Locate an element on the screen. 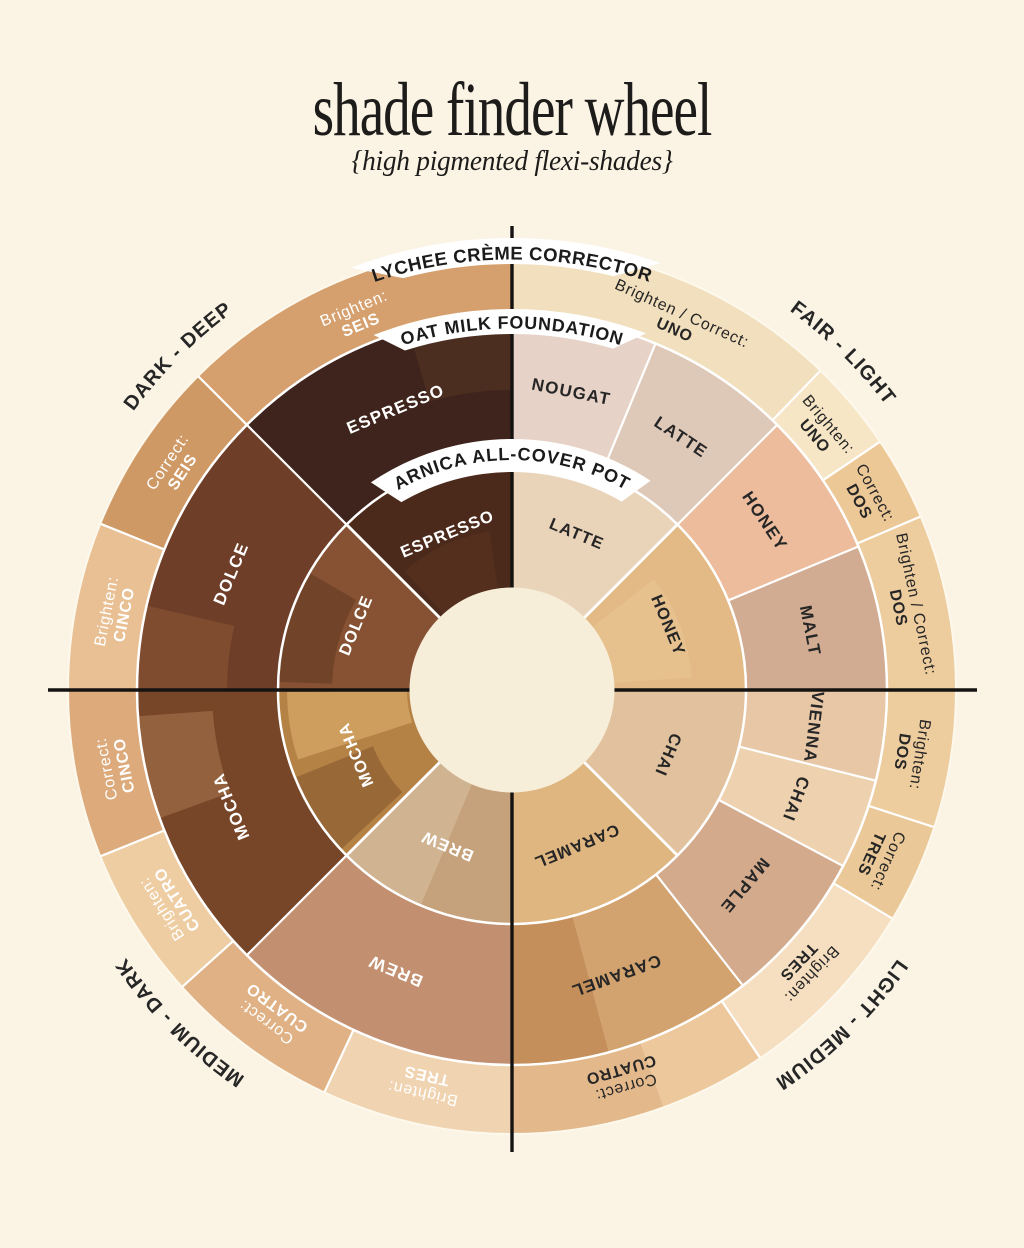  svg-text: {high pigmented flexi-shades} is located at coordinates (512, 161).